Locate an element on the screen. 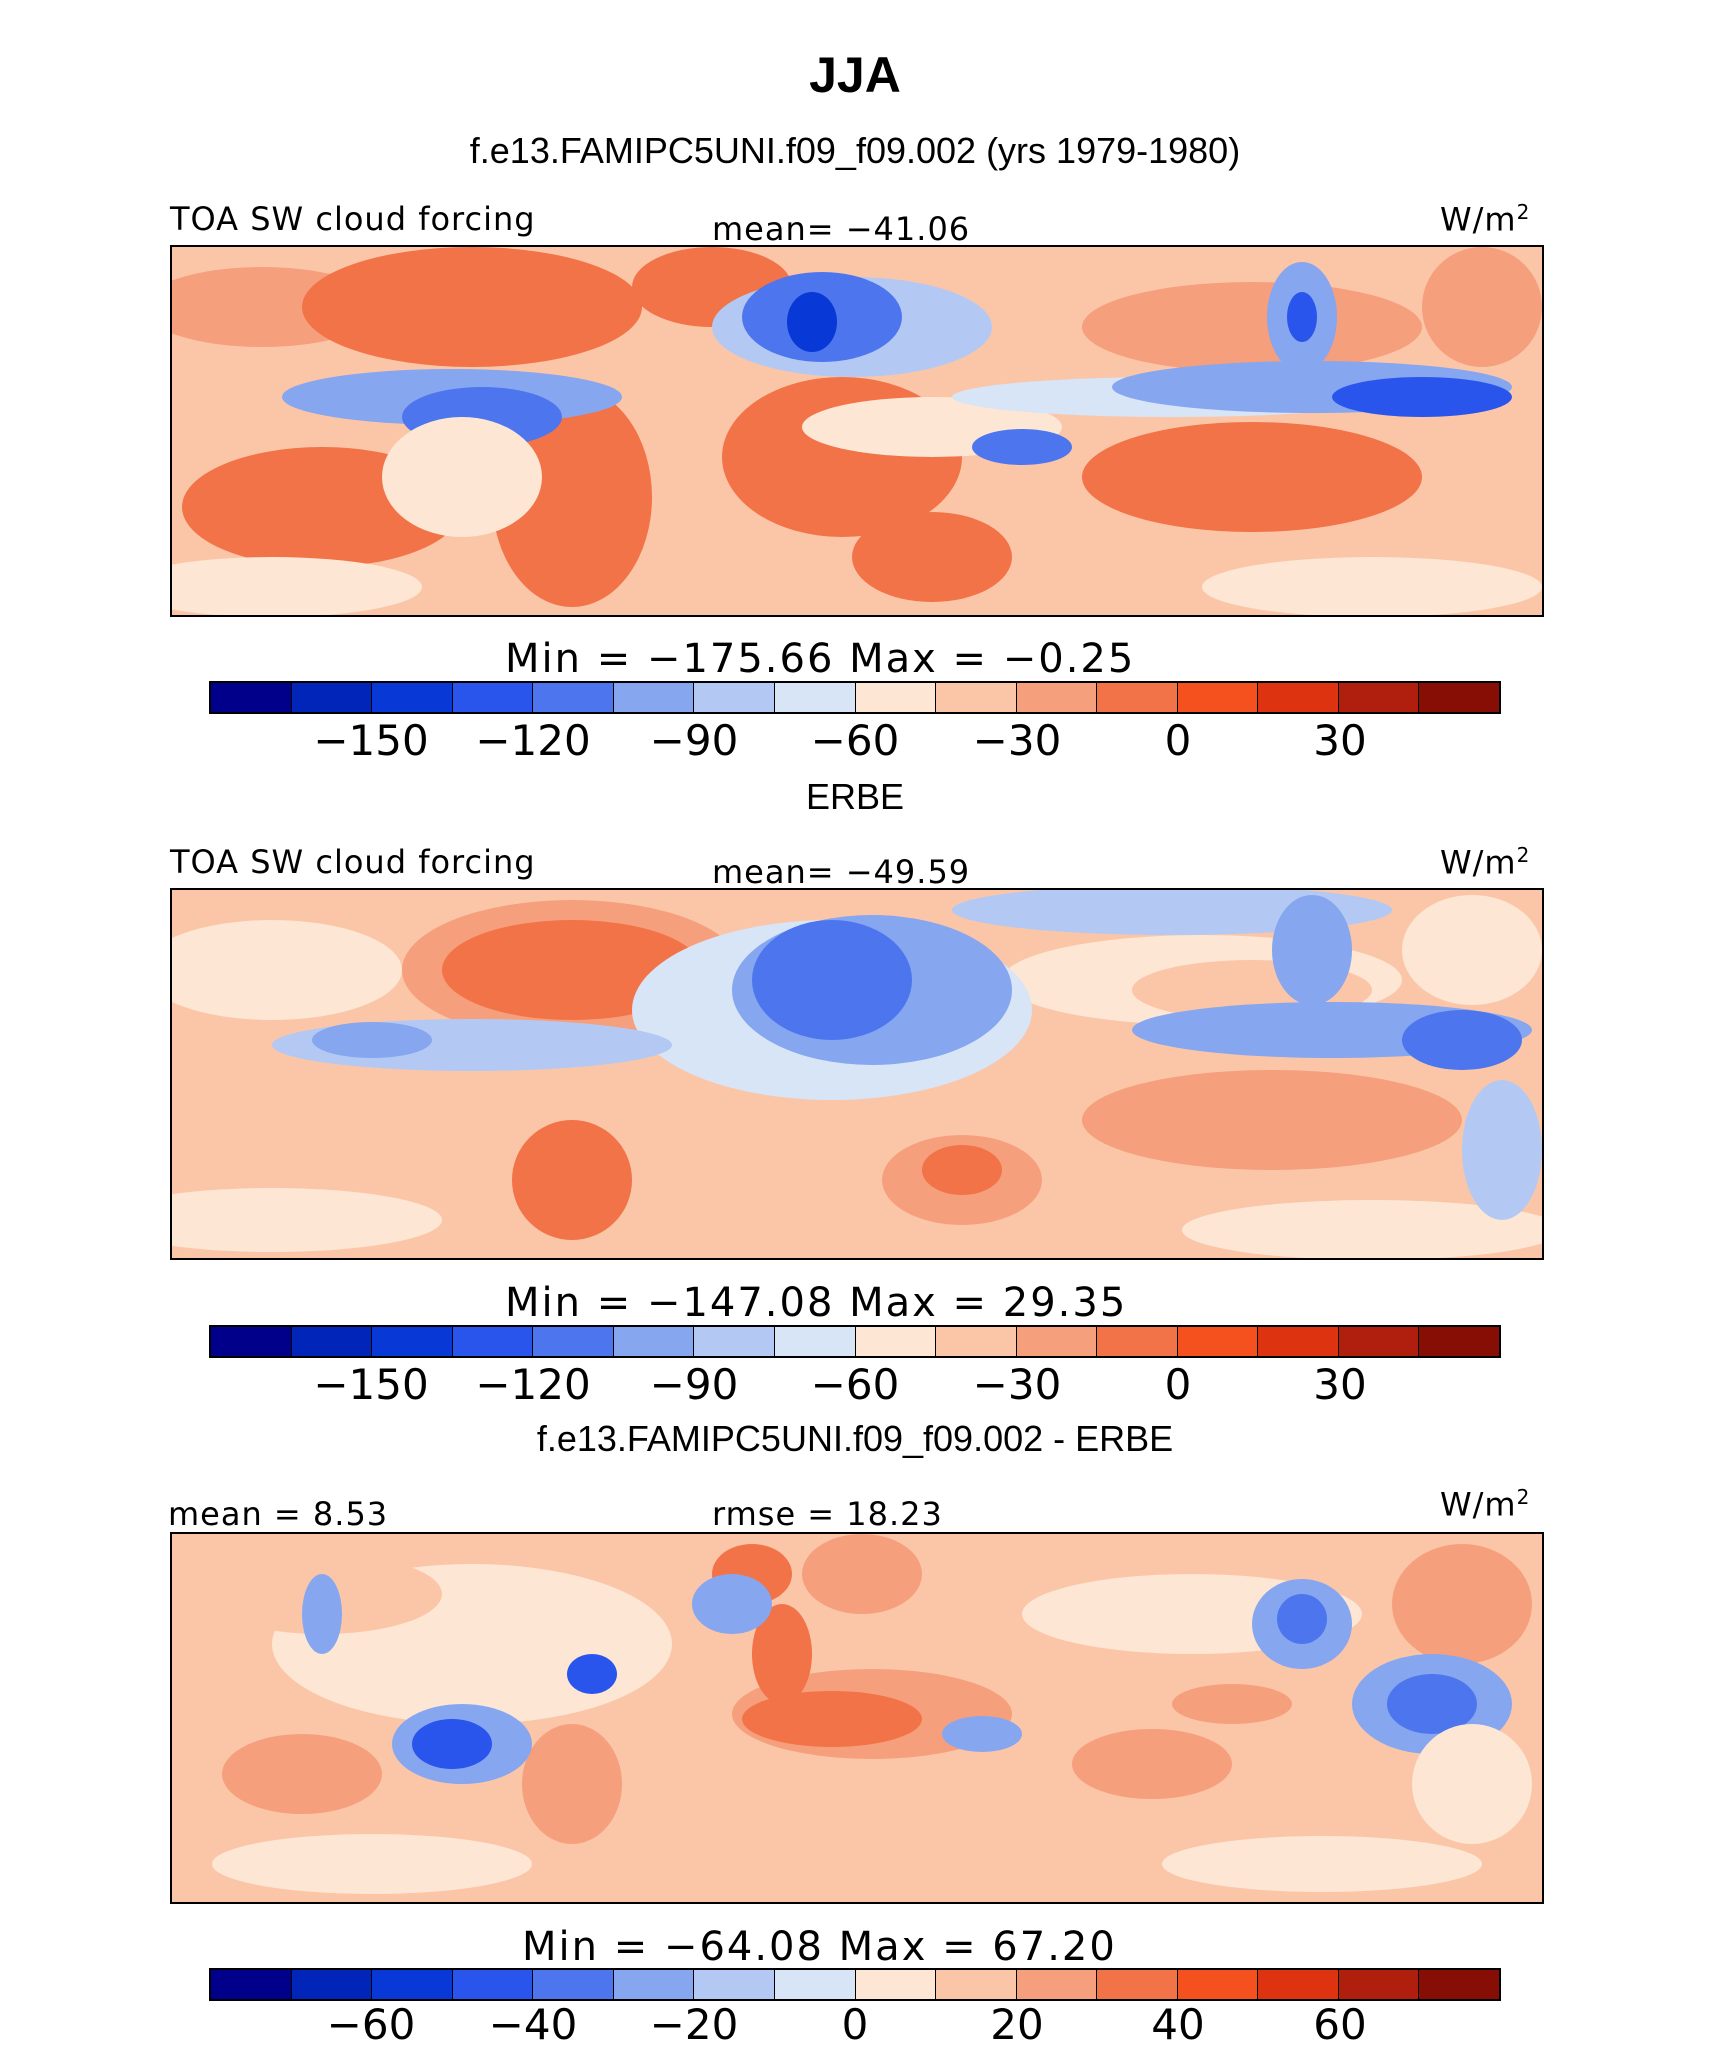  panel3-colorbar-tick: −40 is located at coordinates (533, 2024).